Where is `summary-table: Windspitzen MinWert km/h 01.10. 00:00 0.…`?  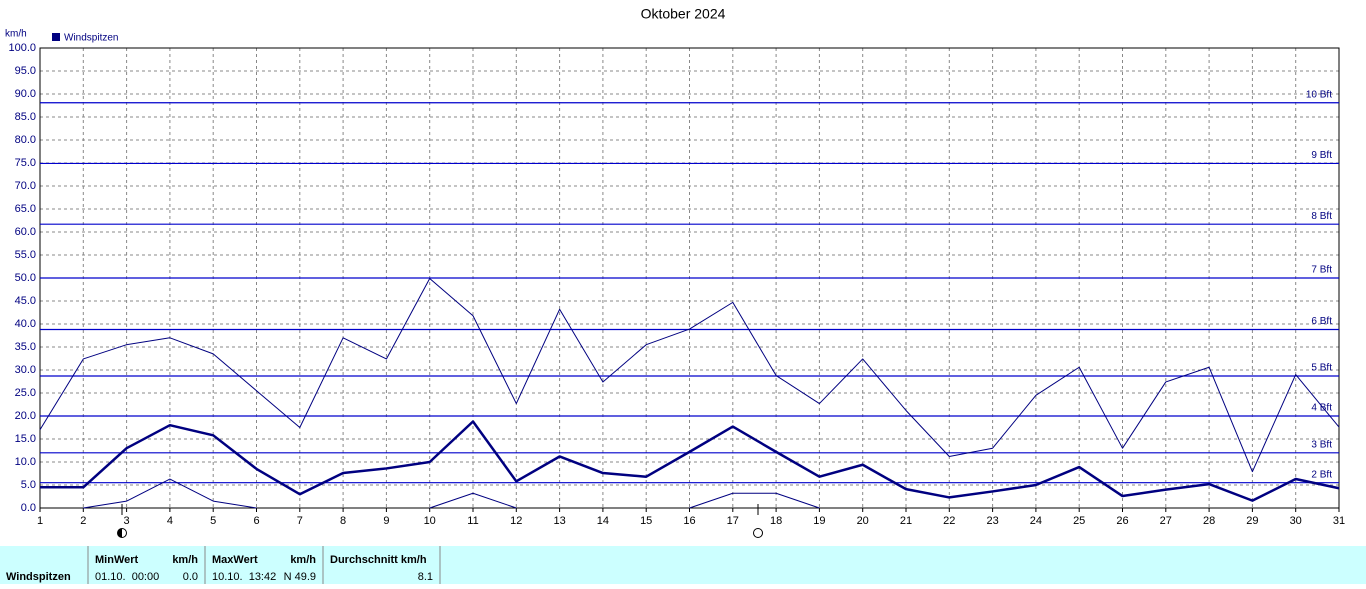 summary-table: Windspitzen MinWert km/h 01.10. 00:00 0.… is located at coordinates (223, 565).